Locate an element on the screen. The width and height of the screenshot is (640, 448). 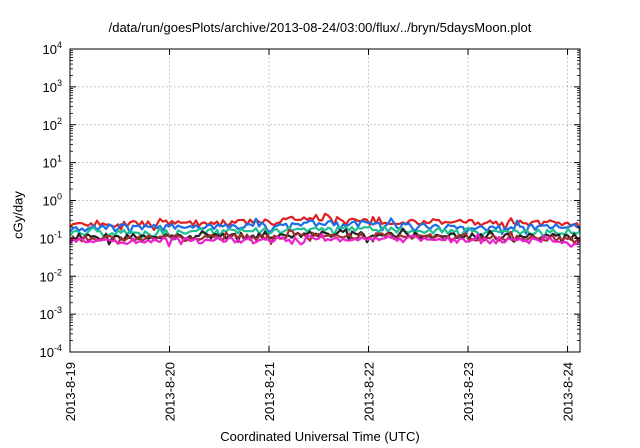
x-tick-label: 2013-8-19 is located at coordinates (70, 391).